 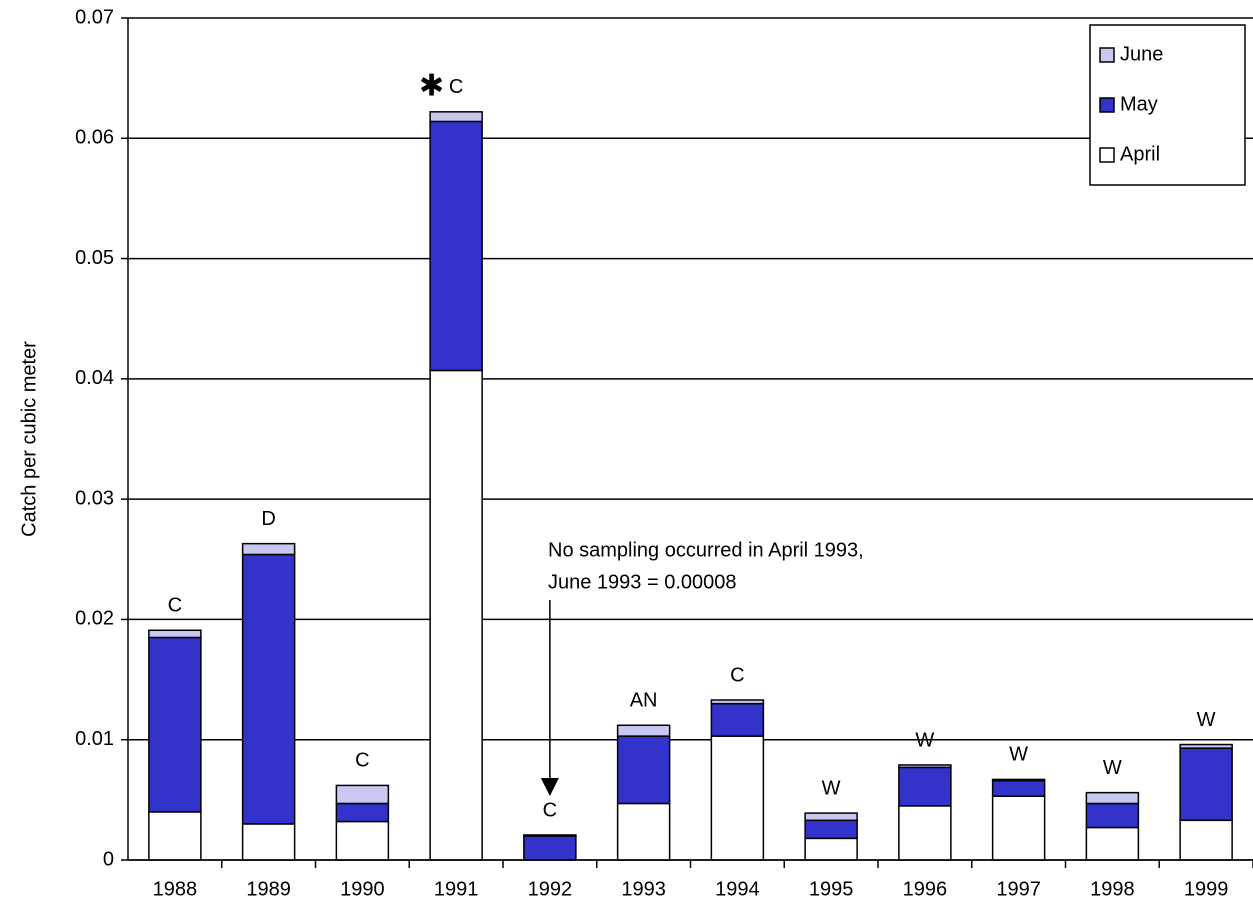 I want to click on x-tick-label: 1993, so click(x=643, y=889).